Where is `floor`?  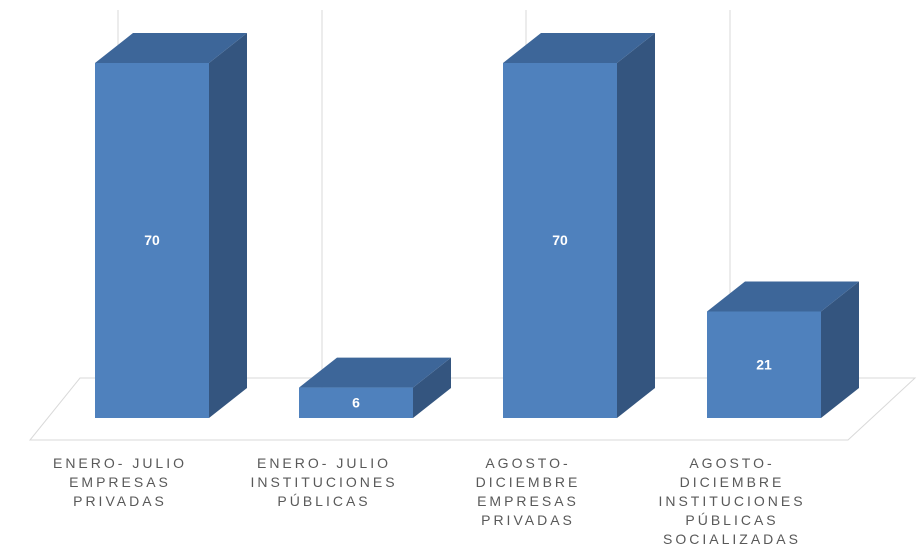
floor is located at coordinates (472, 409).